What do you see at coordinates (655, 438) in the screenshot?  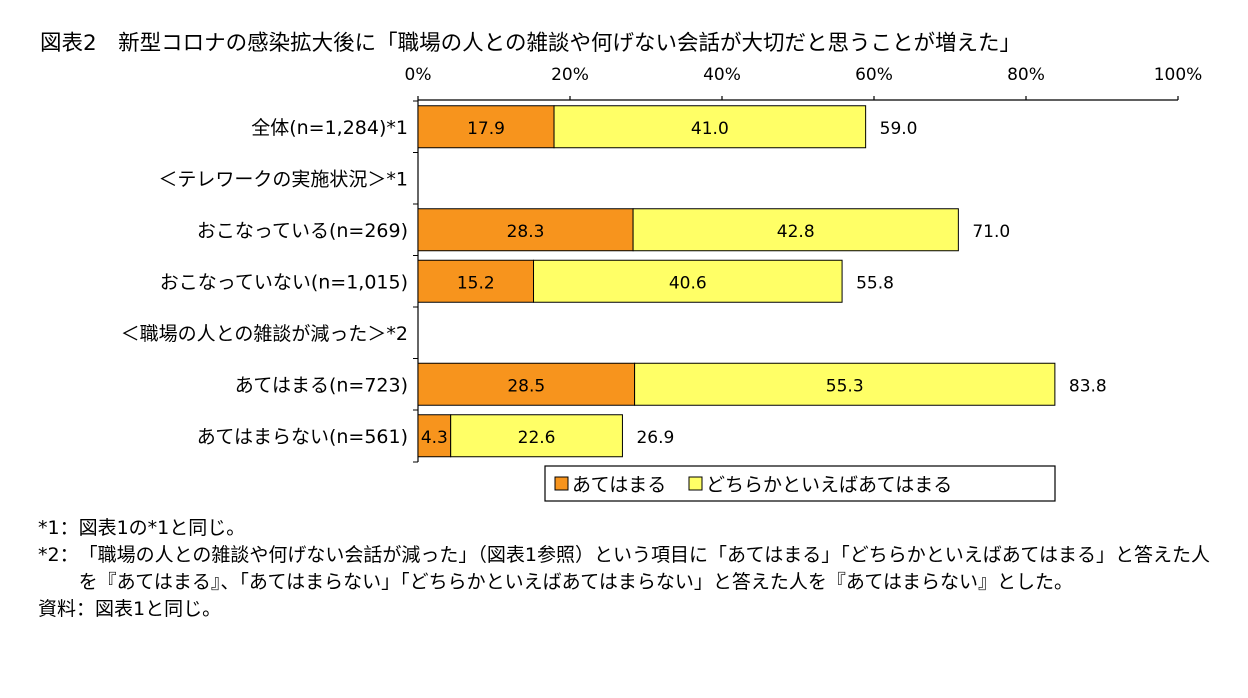 I see `total-label: 26.9` at bounding box center [655, 438].